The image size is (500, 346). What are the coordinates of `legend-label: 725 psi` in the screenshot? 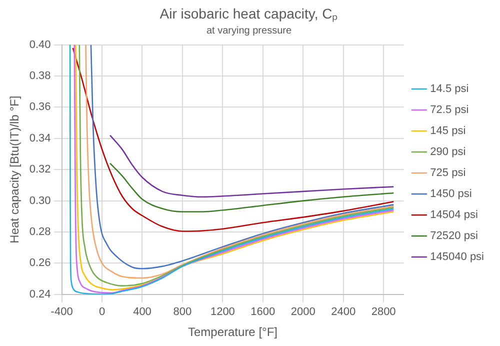 It's located at (448, 173).